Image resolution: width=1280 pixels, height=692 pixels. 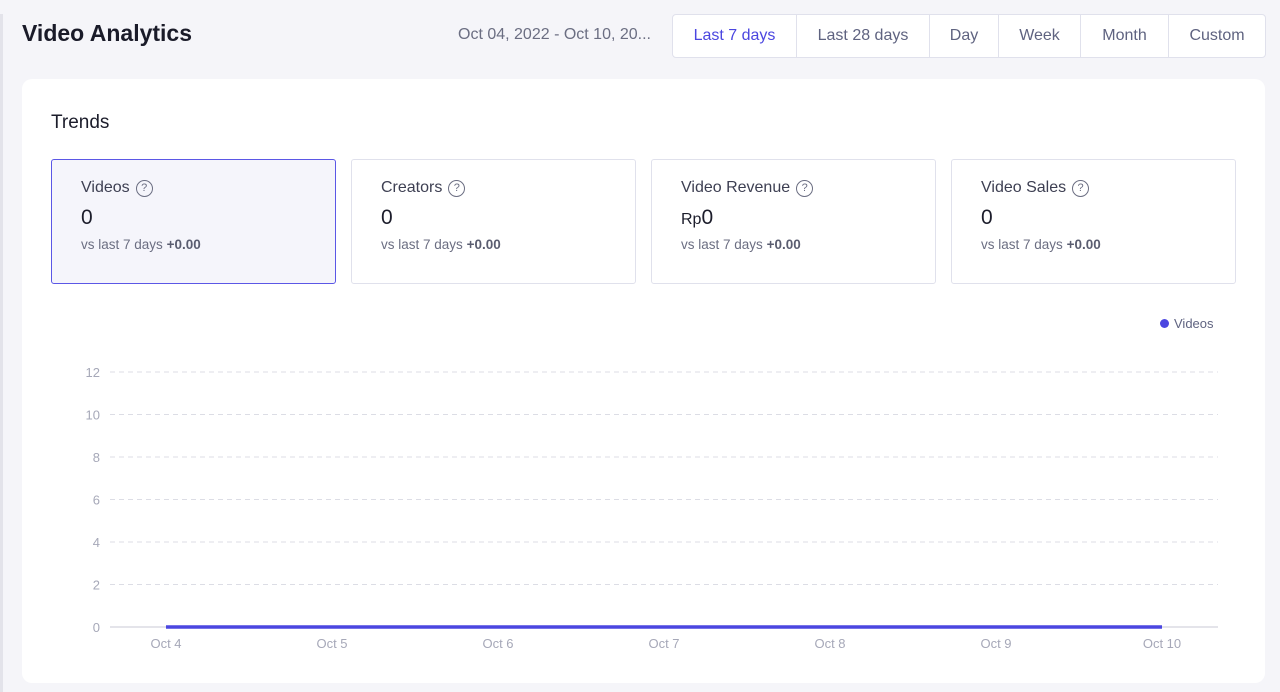 What do you see at coordinates (691, 219) in the screenshot?
I see `currency: Rp` at bounding box center [691, 219].